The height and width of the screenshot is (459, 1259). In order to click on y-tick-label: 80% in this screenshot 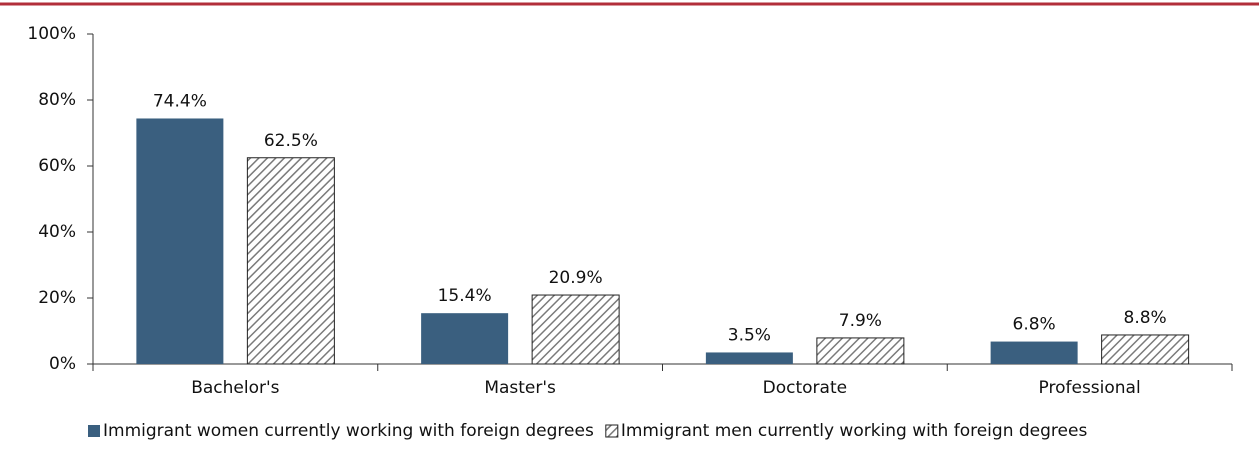, I will do `click(57, 100)`.